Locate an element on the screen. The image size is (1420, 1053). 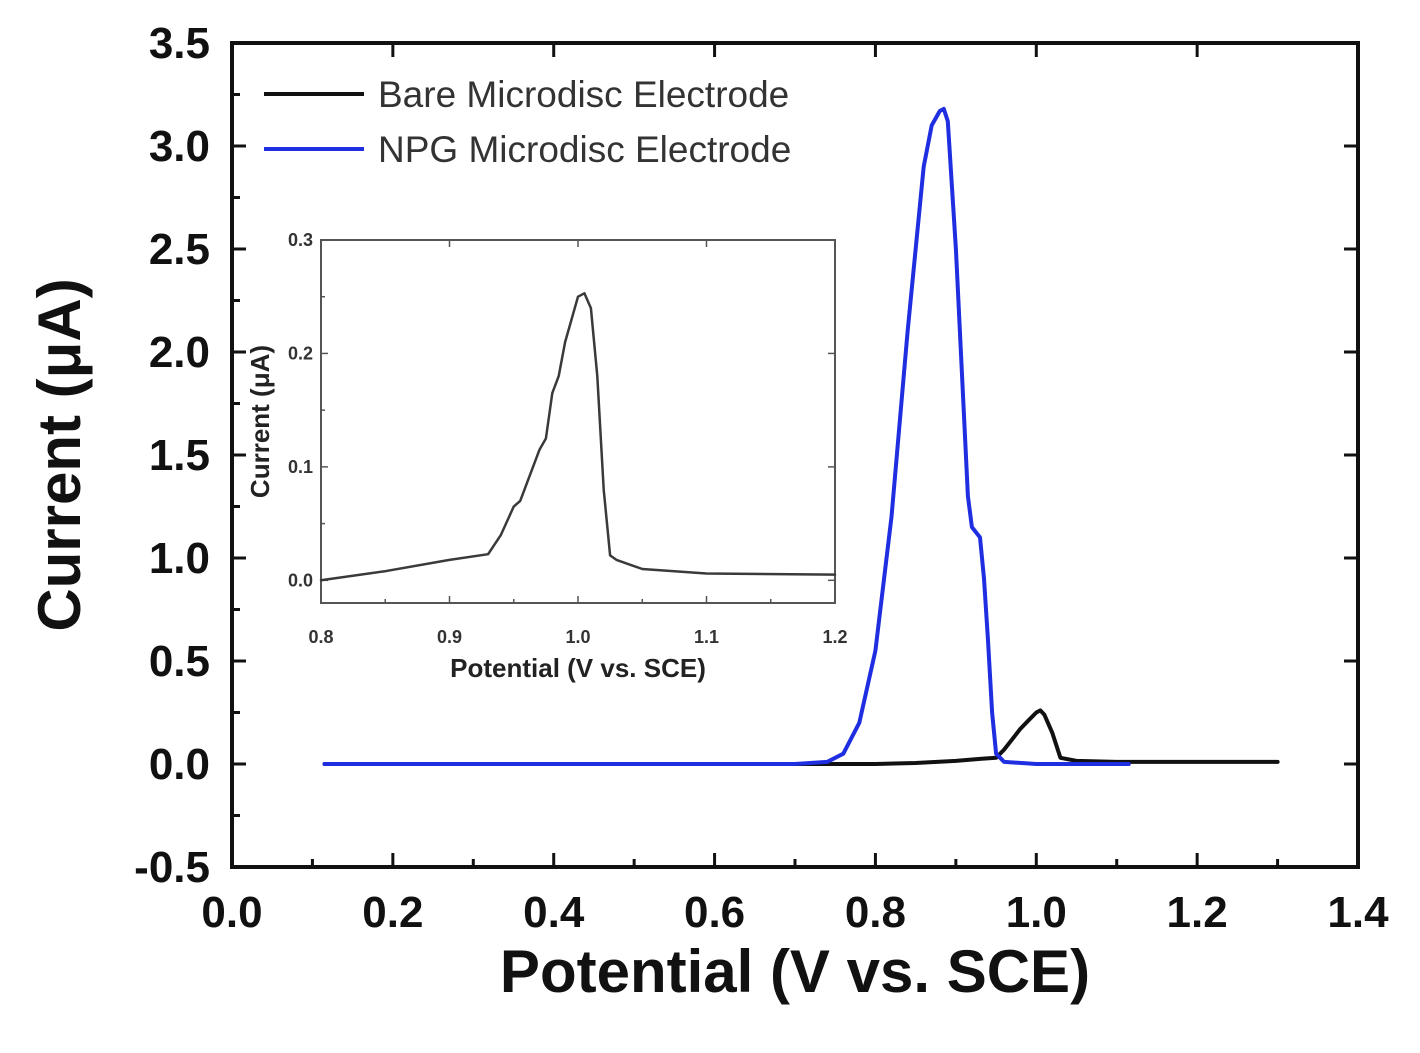
inset-series-line-a is located at coordinates (578, 437).